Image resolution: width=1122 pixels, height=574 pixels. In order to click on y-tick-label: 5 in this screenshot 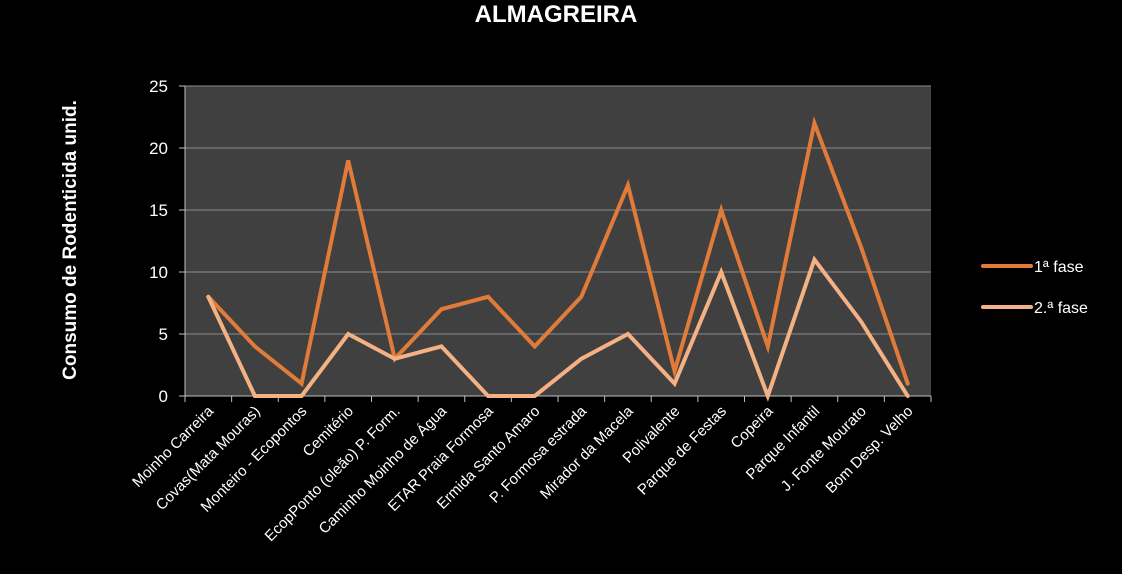, I will do `click(163, 334)`.